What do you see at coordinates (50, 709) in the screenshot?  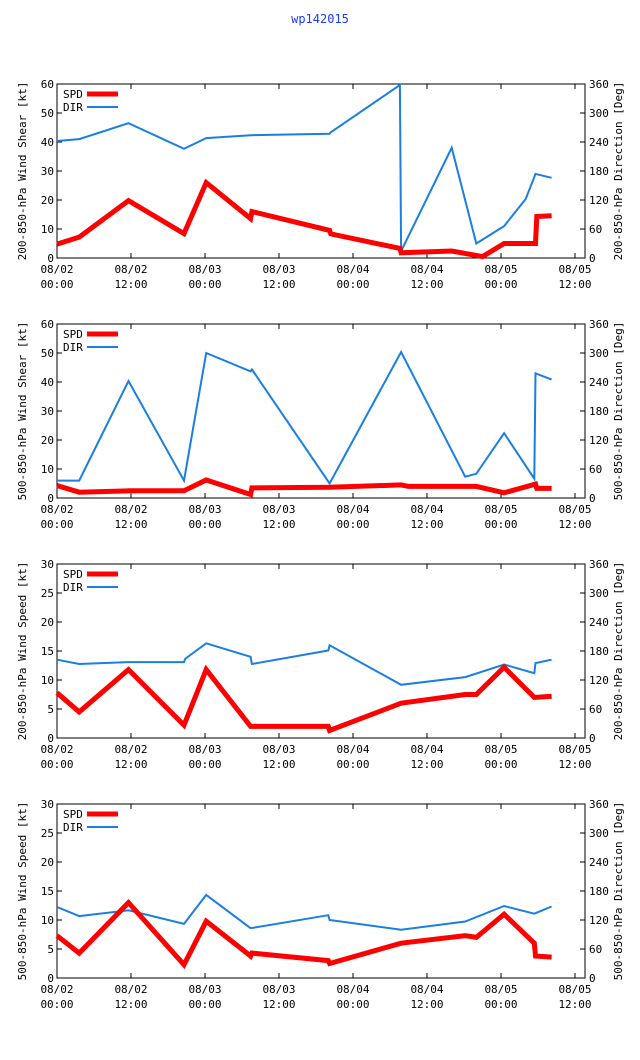 I see `y-left-tick-label: 5` at bounding box center [50, 709].